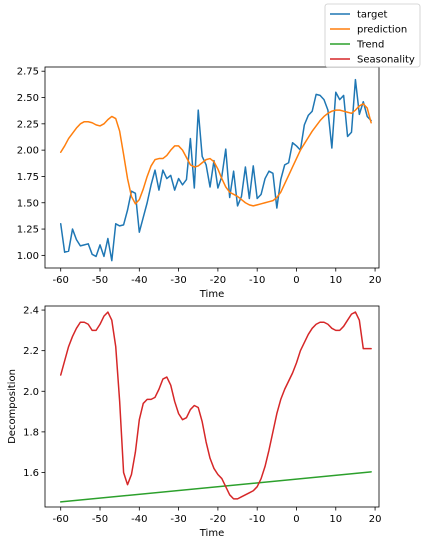 The width and height of the screenshot is (424, 544). I want to click on y-tick-label: 2.00, so click(28, 151).